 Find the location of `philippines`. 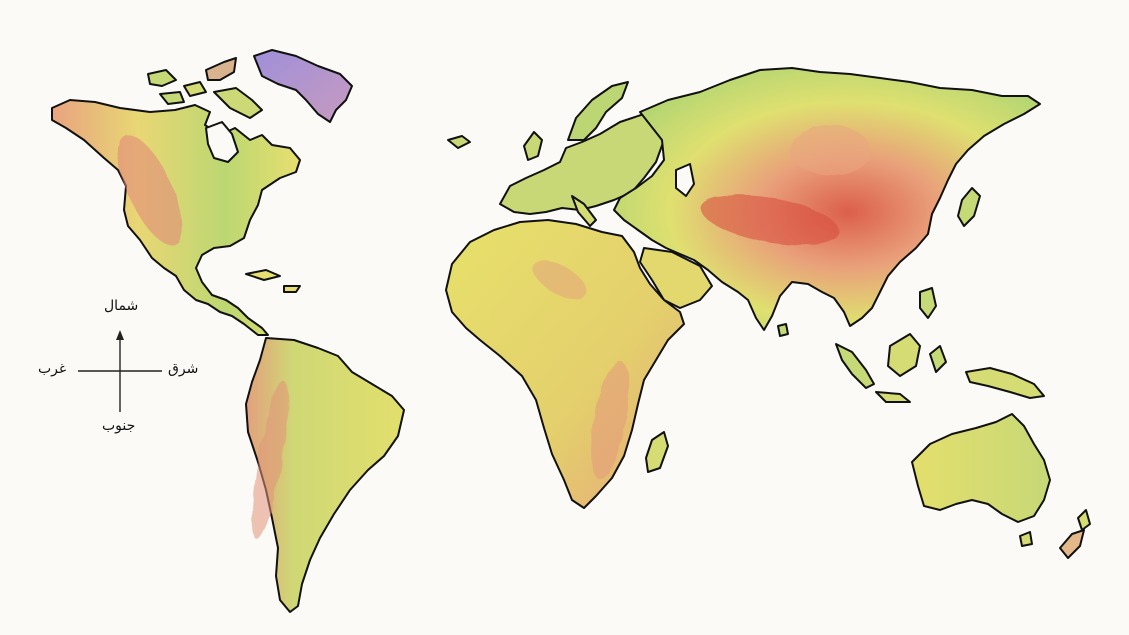

philippines is located at coordinates (928, 303).